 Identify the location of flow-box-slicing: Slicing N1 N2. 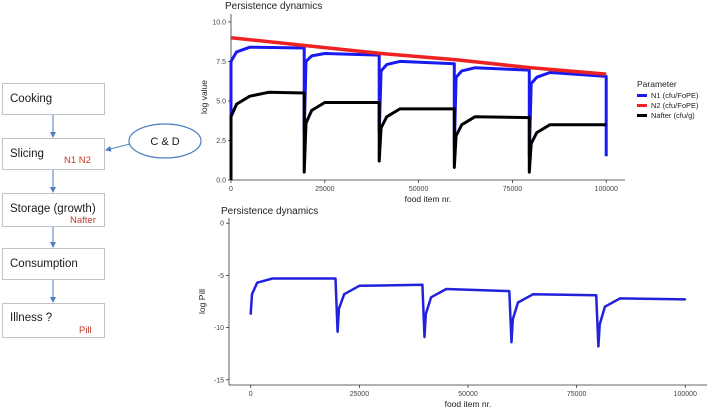
(53, 154).